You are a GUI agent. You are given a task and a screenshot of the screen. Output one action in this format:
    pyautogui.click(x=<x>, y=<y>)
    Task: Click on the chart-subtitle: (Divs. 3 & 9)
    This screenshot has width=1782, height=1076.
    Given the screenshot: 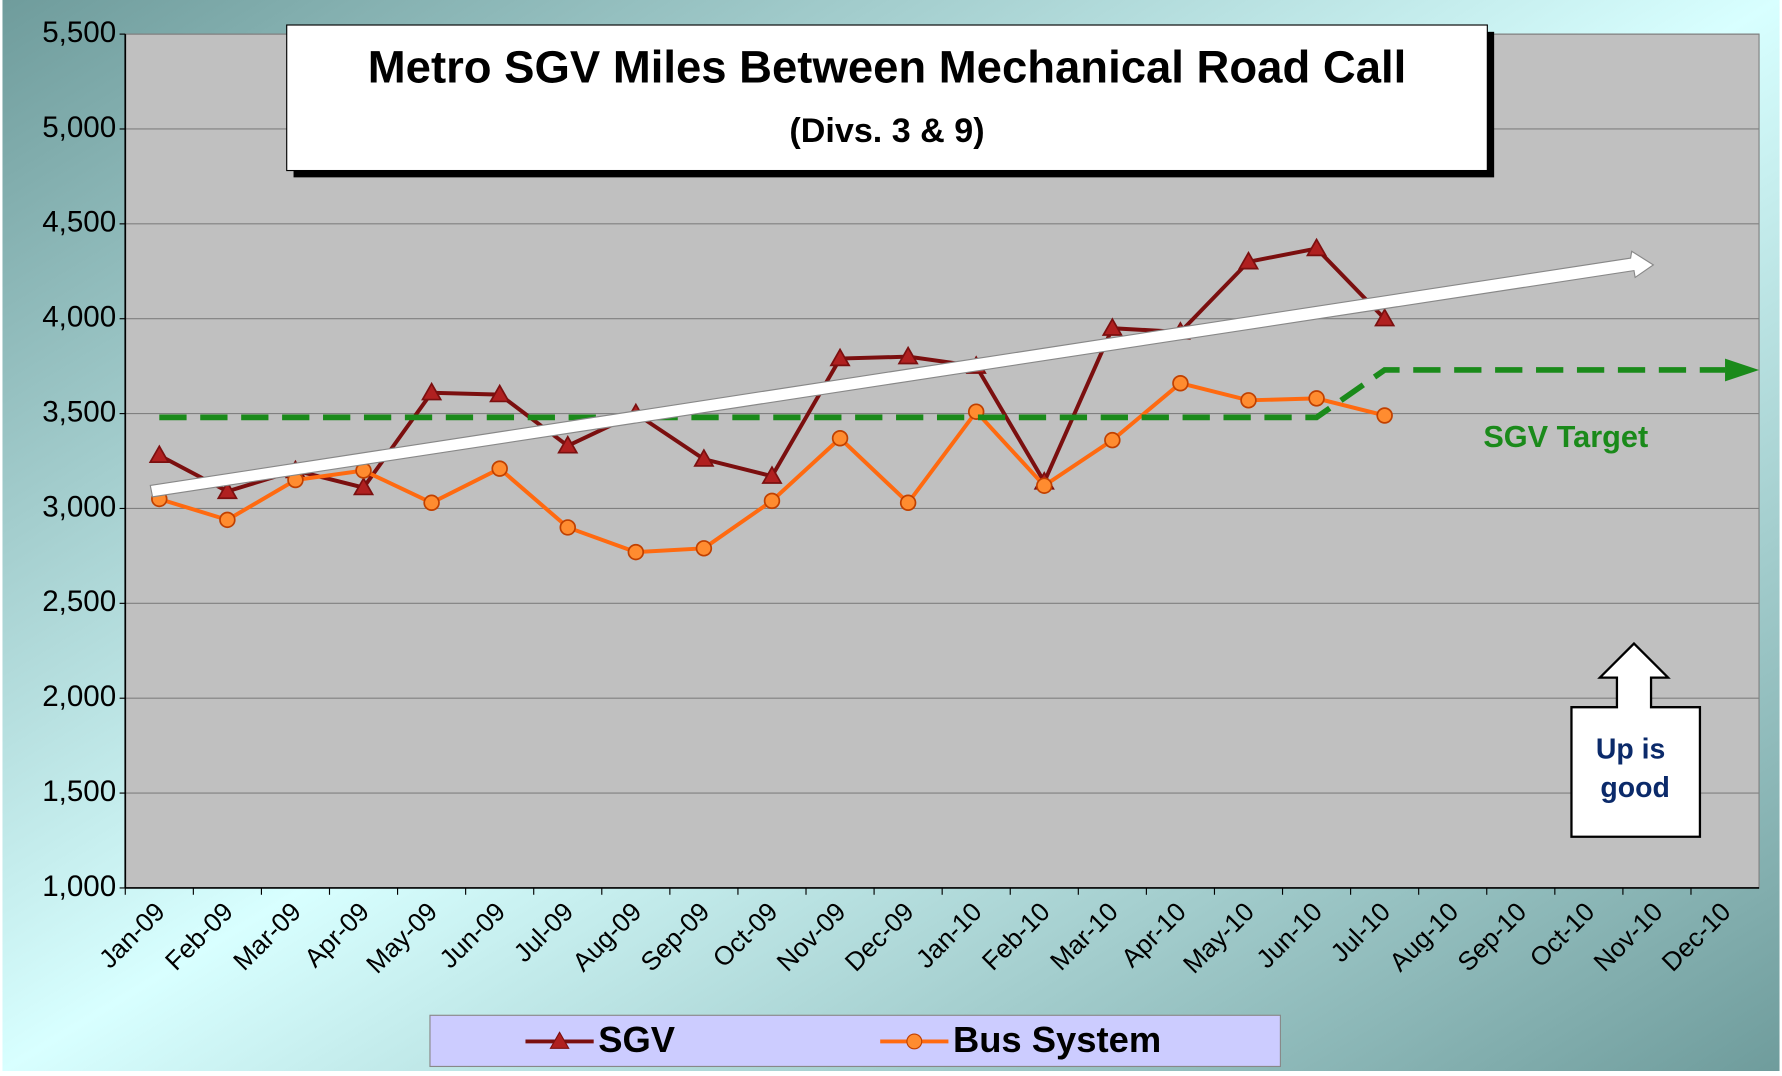 What is the action you would take?
    pyautogui.click(x=886, y=131)
    